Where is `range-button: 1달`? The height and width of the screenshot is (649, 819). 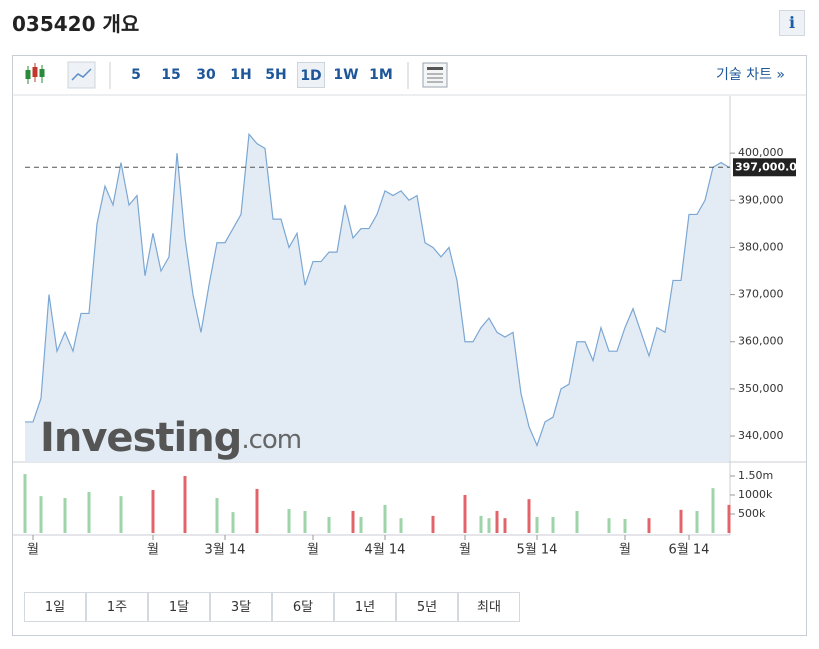
range-button: 1달 is located at coordinates (179, 607).